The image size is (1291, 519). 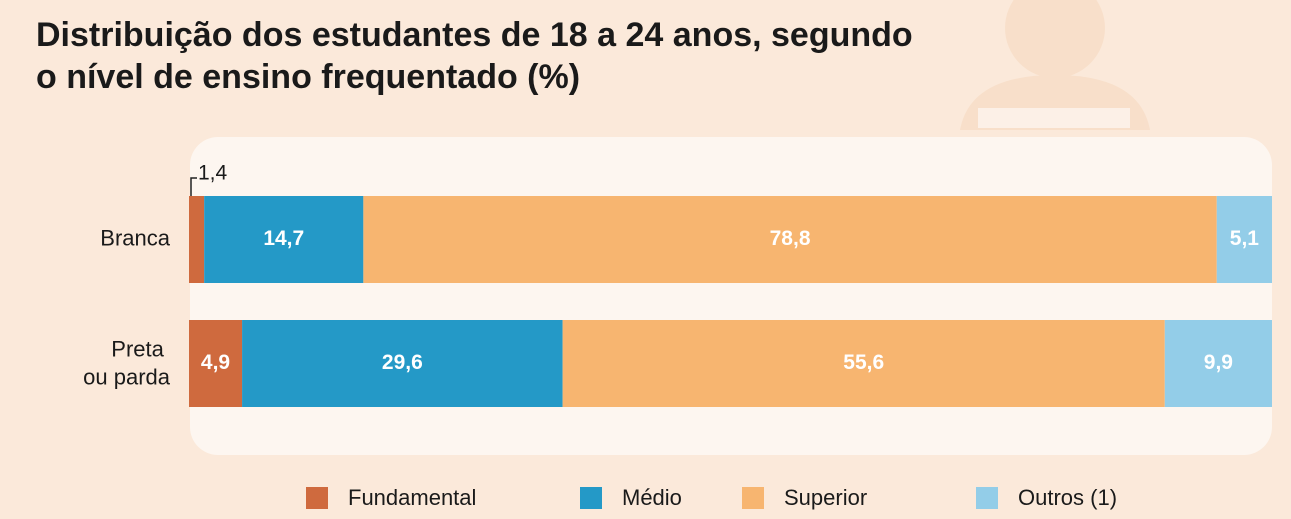 What do you see at coordinates (825, 497) in the screenshot?
I see `legend-label: Superior` at bounding box center [825, 497].